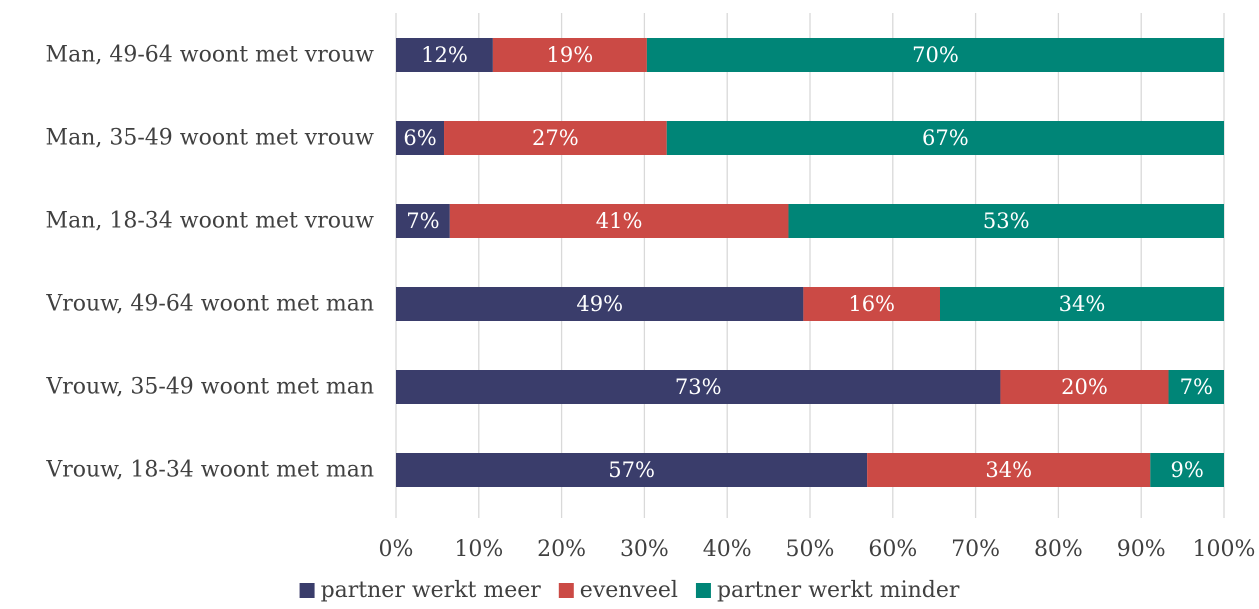 The image size is (1259, 609). I want to click on category-label: Man, 35-49 woont met vrouw, so click(210, 138).